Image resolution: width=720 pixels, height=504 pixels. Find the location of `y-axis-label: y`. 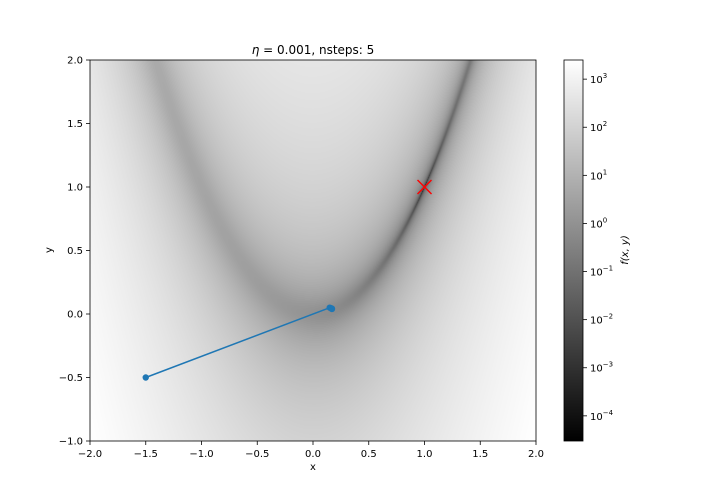

y-axis-label: y is located at coordinates (49, 250).